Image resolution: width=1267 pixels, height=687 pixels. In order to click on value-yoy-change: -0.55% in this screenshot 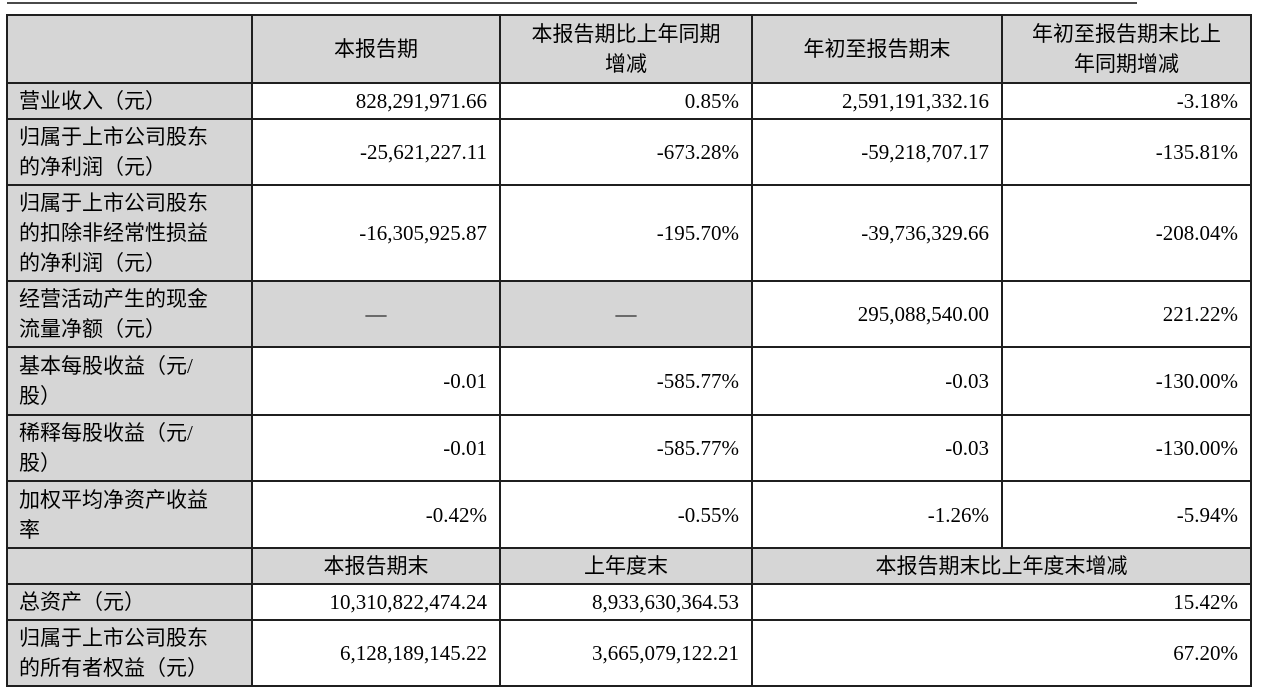, I will do `click(626, 514)`.